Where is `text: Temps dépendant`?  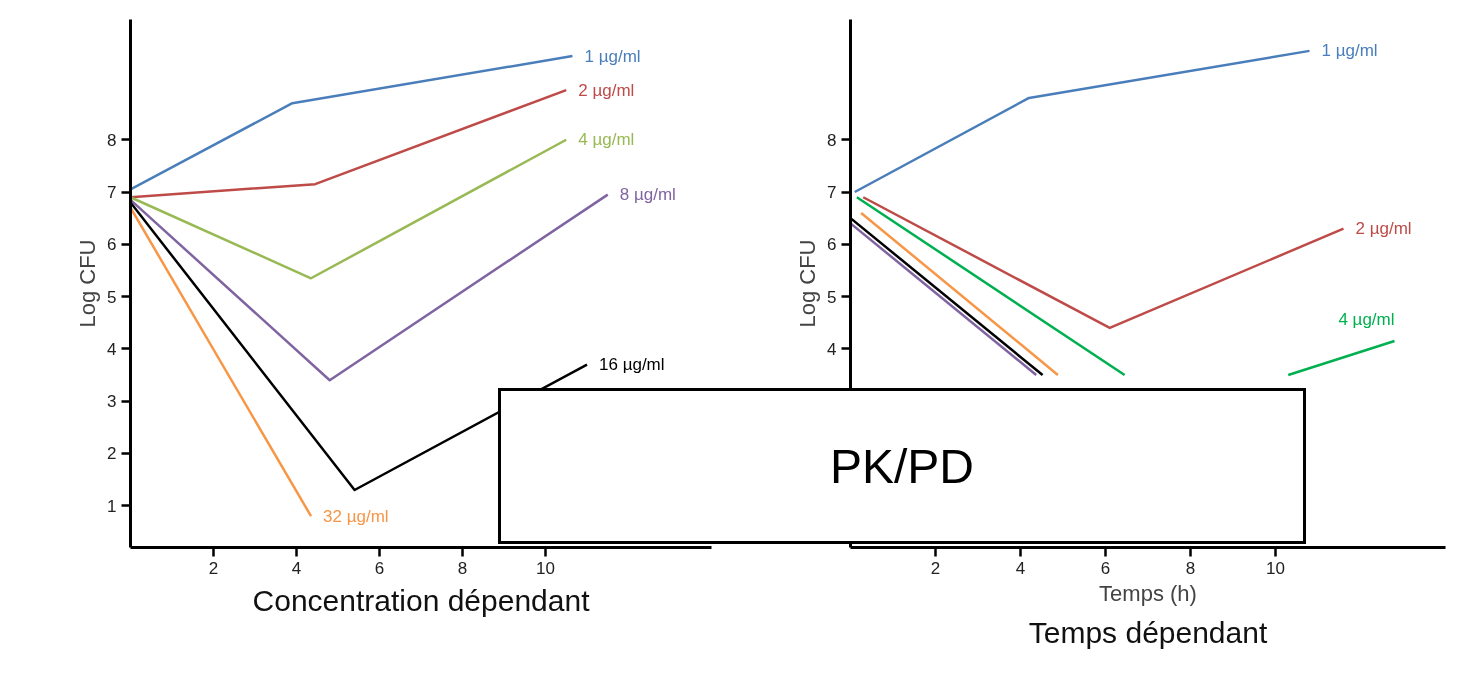 text: Temps dépendant is located at coordinates (1148, 632).